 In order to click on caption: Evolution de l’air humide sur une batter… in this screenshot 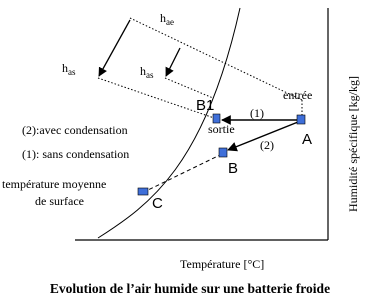, I will do `click(190, 288)`.